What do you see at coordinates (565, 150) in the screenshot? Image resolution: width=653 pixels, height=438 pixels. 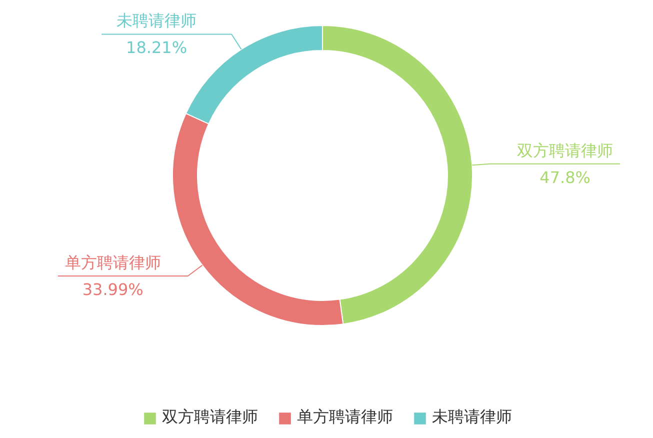 I see `slice-label: 双方聘请律师` at bounding box center [565, 150].